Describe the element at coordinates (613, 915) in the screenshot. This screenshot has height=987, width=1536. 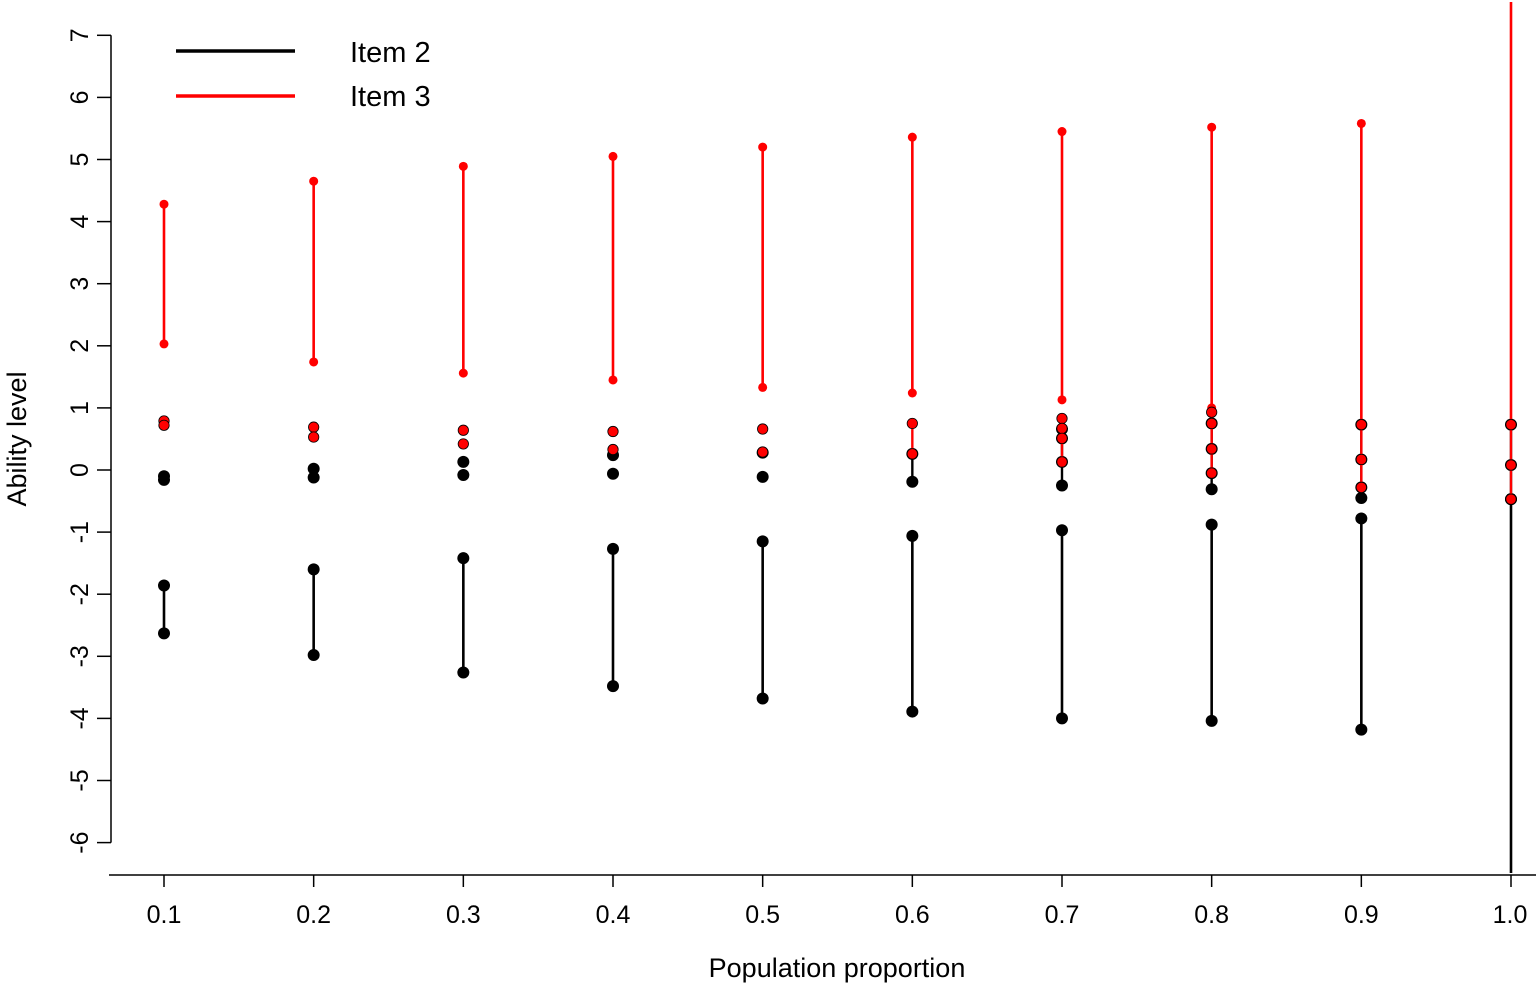
I see `x-tick-label: 0.4` at that location.